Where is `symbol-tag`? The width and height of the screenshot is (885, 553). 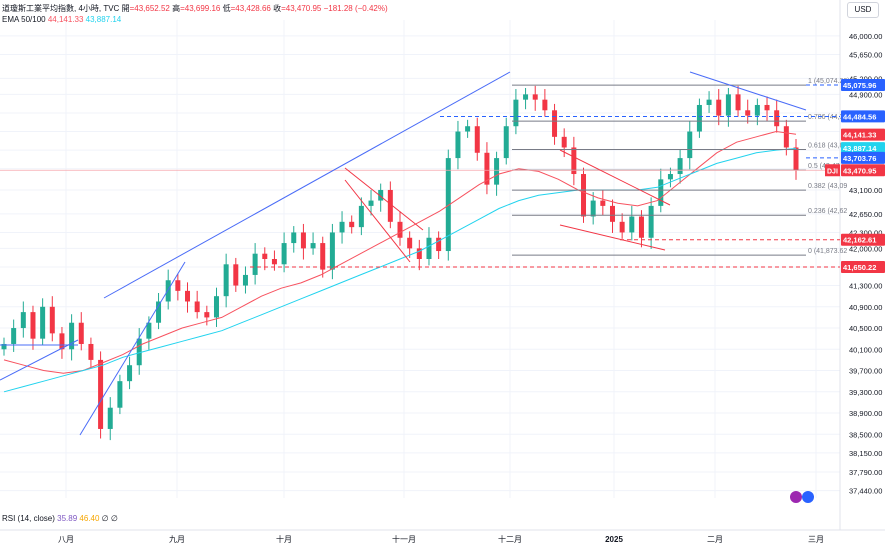 symbol-tag is located at coordinates (832, 170).